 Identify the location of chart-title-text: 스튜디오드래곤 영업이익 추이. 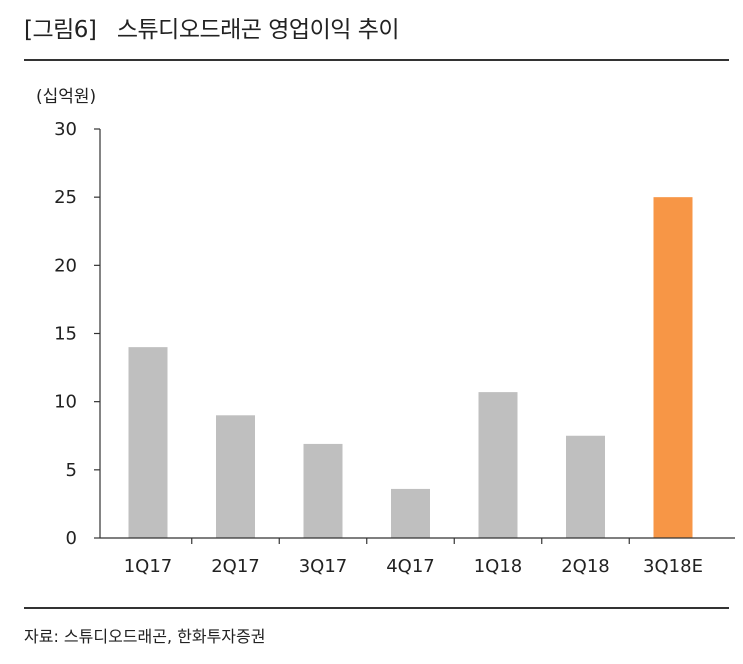
(258, 30).